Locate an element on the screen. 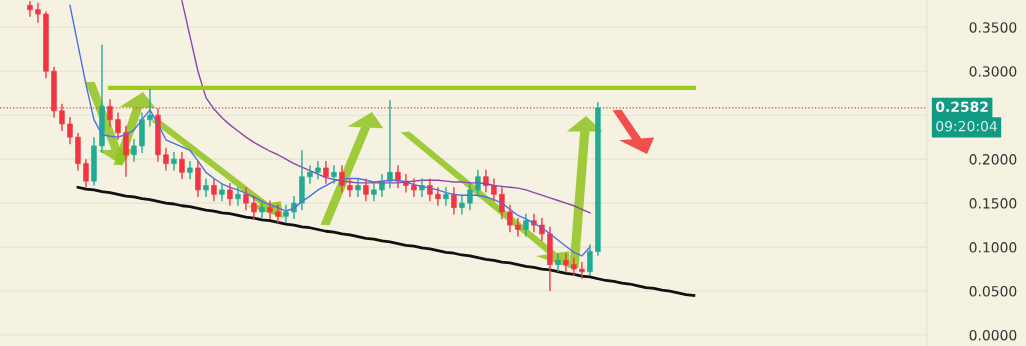  y-tick-label: 0.0000 is located at coordinates (993, 335).